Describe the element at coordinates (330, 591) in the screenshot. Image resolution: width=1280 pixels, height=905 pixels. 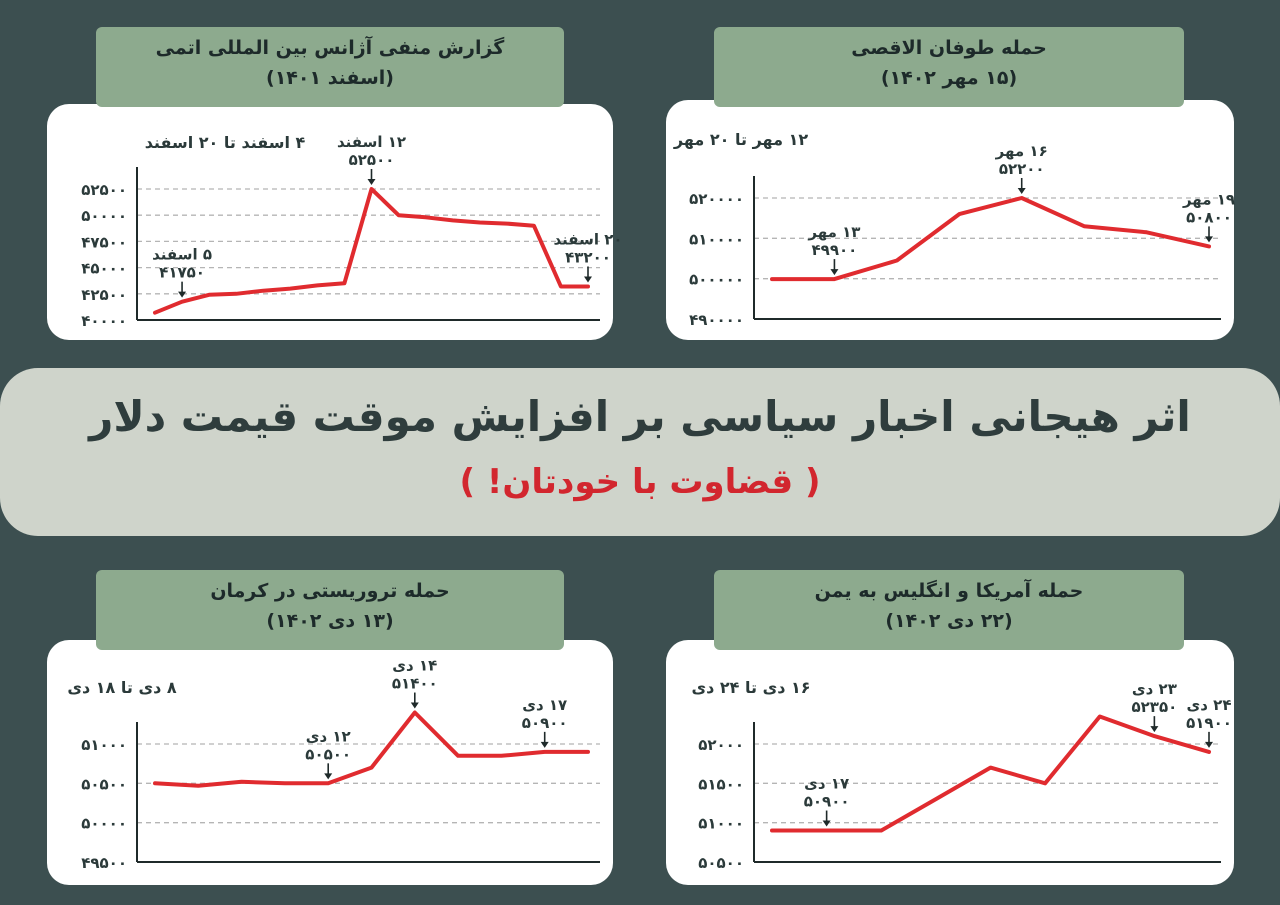
I see `chart-title-3: حمله تروریستی در کرمان` at that location.